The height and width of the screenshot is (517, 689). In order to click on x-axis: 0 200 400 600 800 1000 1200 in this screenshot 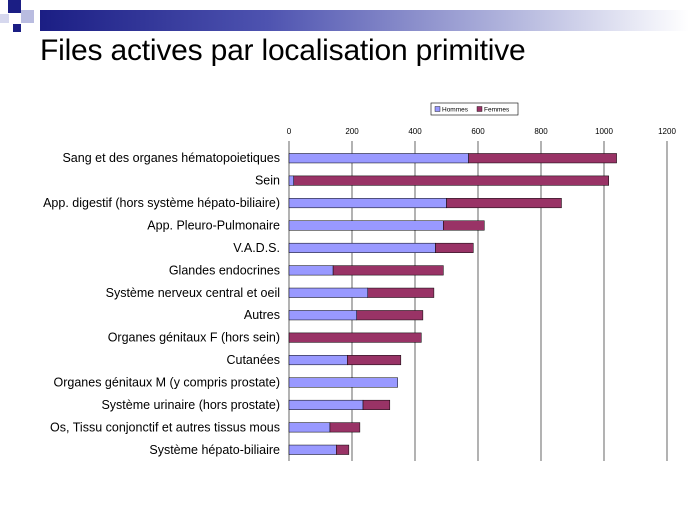, I will do `click(482, 131)`.